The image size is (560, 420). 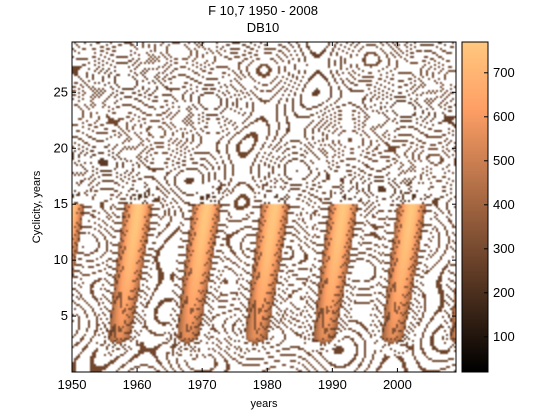 What do you see at coordinates (61, 203) in the screenshot?
I see `y-tick-label: 15` at bounding box center [61, 203].